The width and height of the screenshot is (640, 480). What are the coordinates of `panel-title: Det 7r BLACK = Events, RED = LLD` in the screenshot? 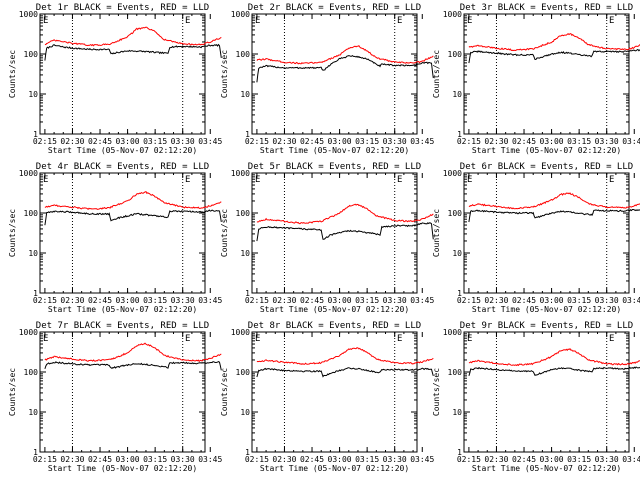 It's located at (122, 326).